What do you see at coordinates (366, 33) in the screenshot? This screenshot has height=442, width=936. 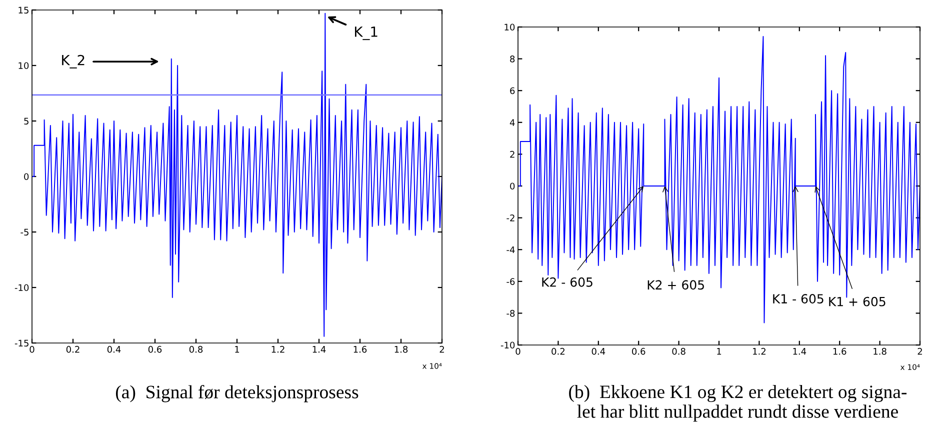 I see `annotation: K_1` at bounding box center [366, 33].